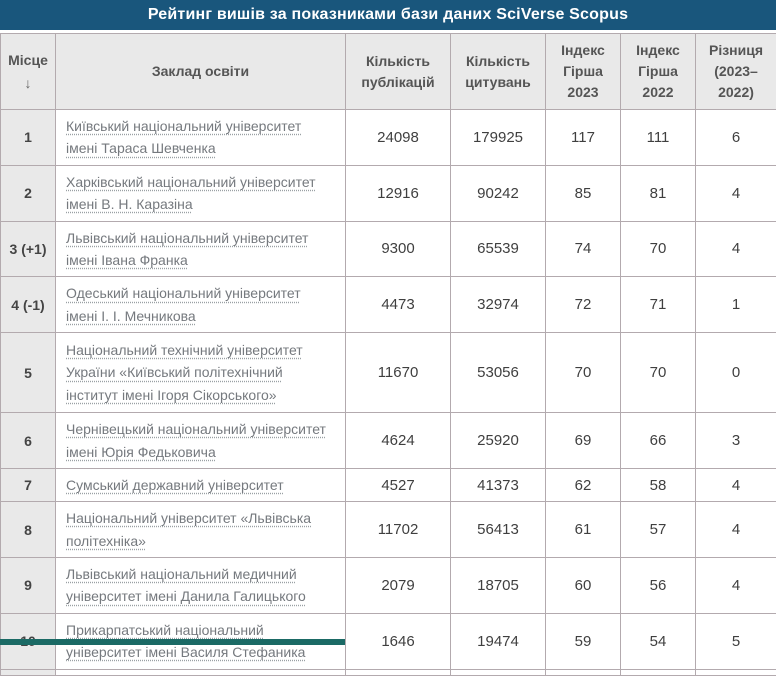 This screenshot has width=776, height=676. Describe the element at coordinates (398, 586) in the screenshot. I see `publications-cell: 2079` at that location.